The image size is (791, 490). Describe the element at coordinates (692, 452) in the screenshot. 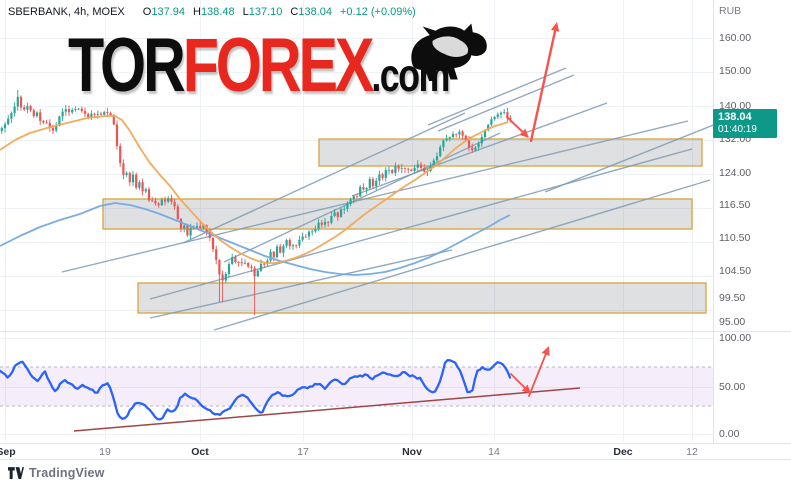

I see `time-axis-label: 12` at that location.